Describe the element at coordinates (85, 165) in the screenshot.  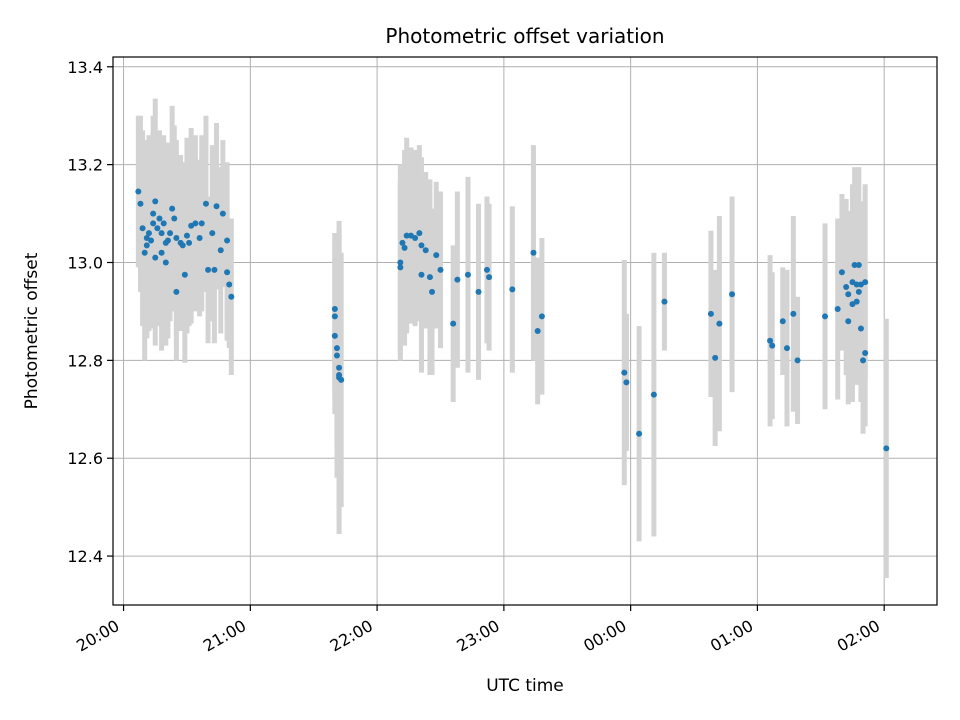
I see `y-tick-label: 13.2` at that location.